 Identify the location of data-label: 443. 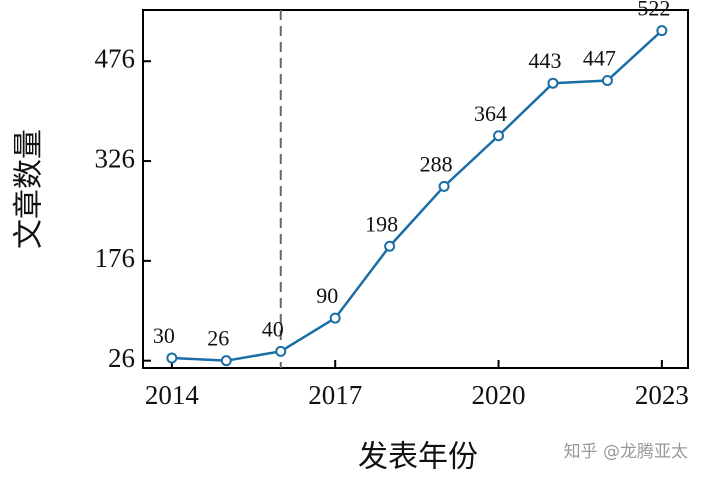
(544, 60).